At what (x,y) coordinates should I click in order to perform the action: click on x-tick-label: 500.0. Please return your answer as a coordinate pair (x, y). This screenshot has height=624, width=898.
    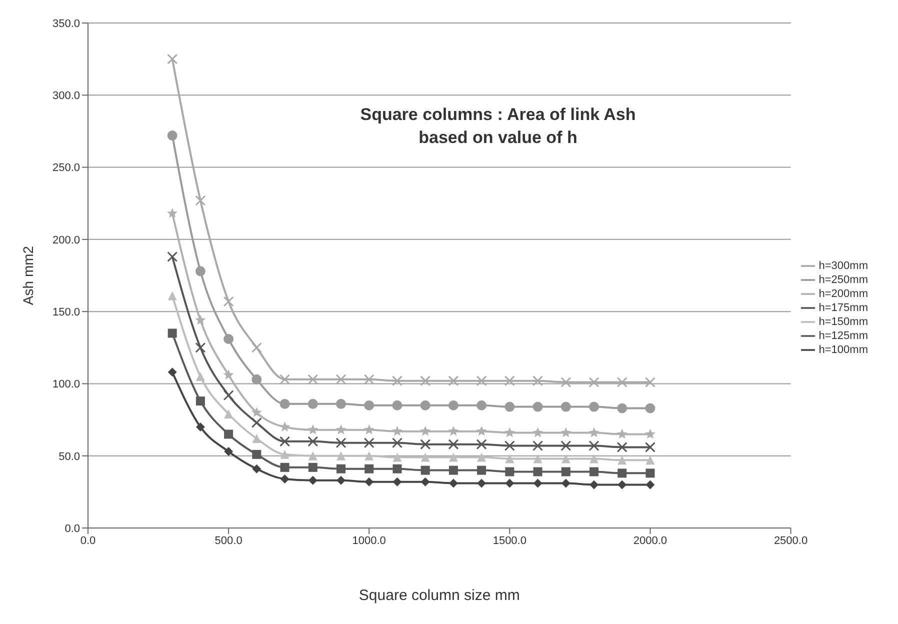
    Looking at the image, I should click on (228, 540).